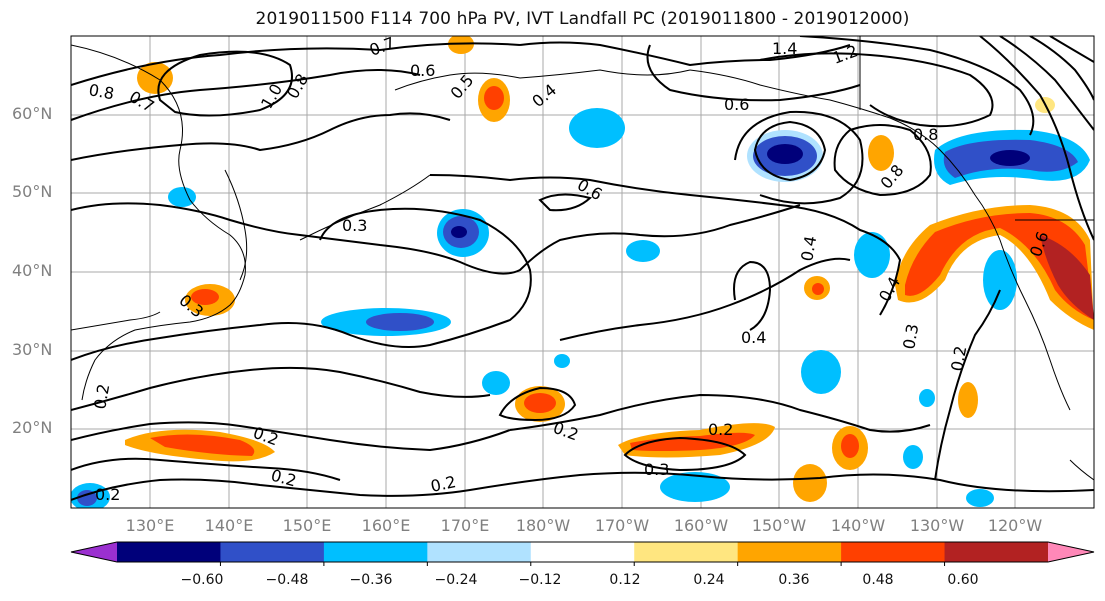 The image size is (1105, 601). I want to click on lon-label: 170°W, so click(622, 525).